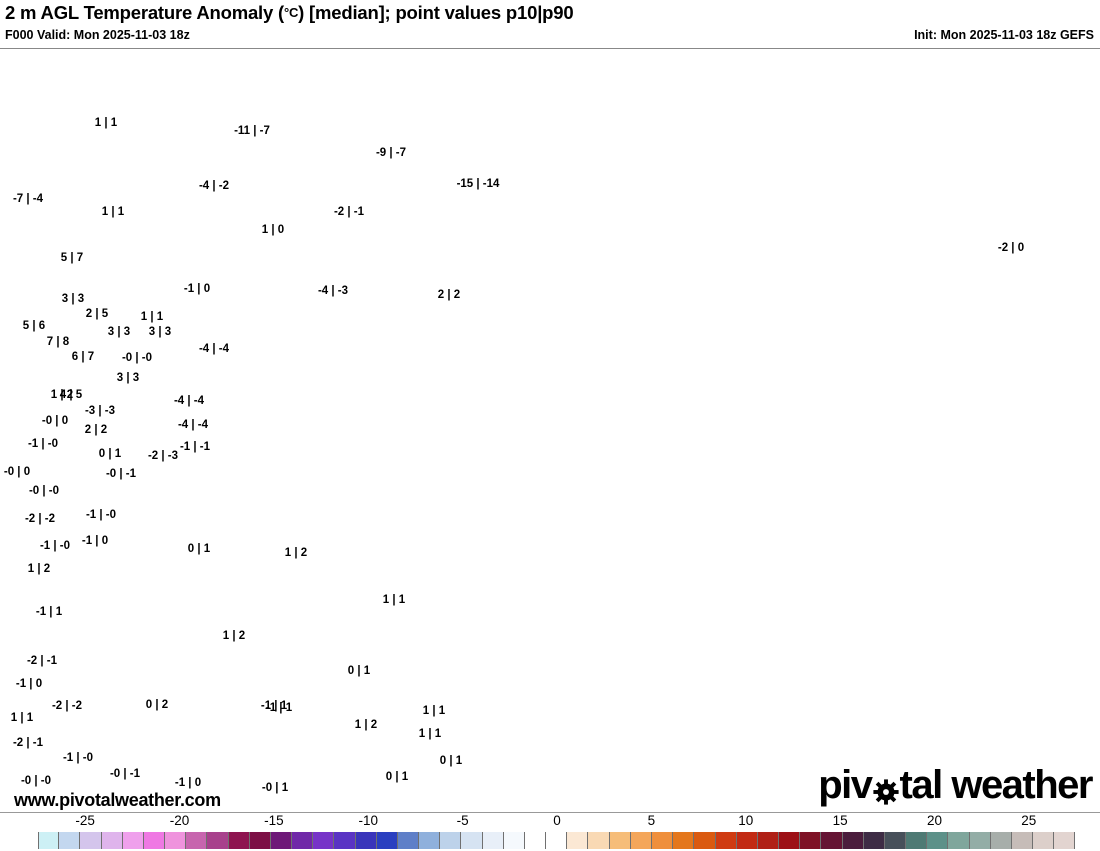 This screenshot has height=851, width=1100. What do you see at coordinates (1004, 35) in the screenshot?
I see `init-time-label: Init: Mon 2025-11-03 18z GEFS` at bounding box center [1004, 35].